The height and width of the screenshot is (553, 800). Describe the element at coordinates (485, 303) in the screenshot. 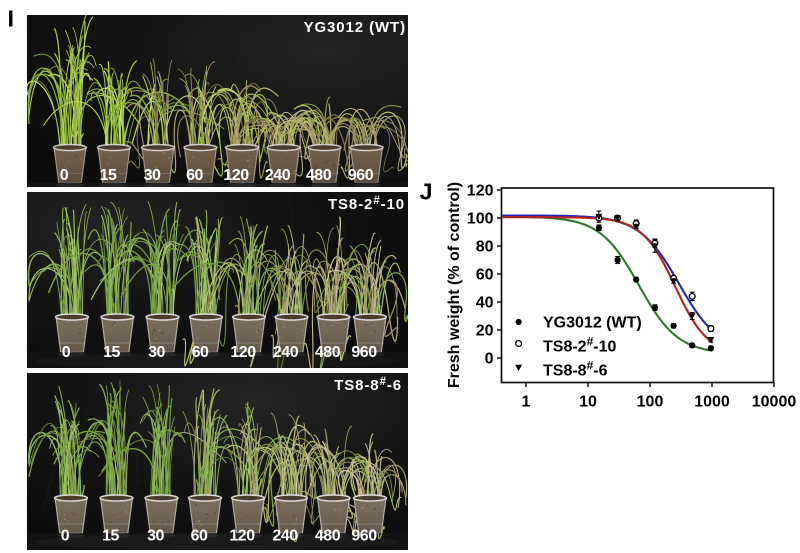

I see `svg-text: 40` at that location.